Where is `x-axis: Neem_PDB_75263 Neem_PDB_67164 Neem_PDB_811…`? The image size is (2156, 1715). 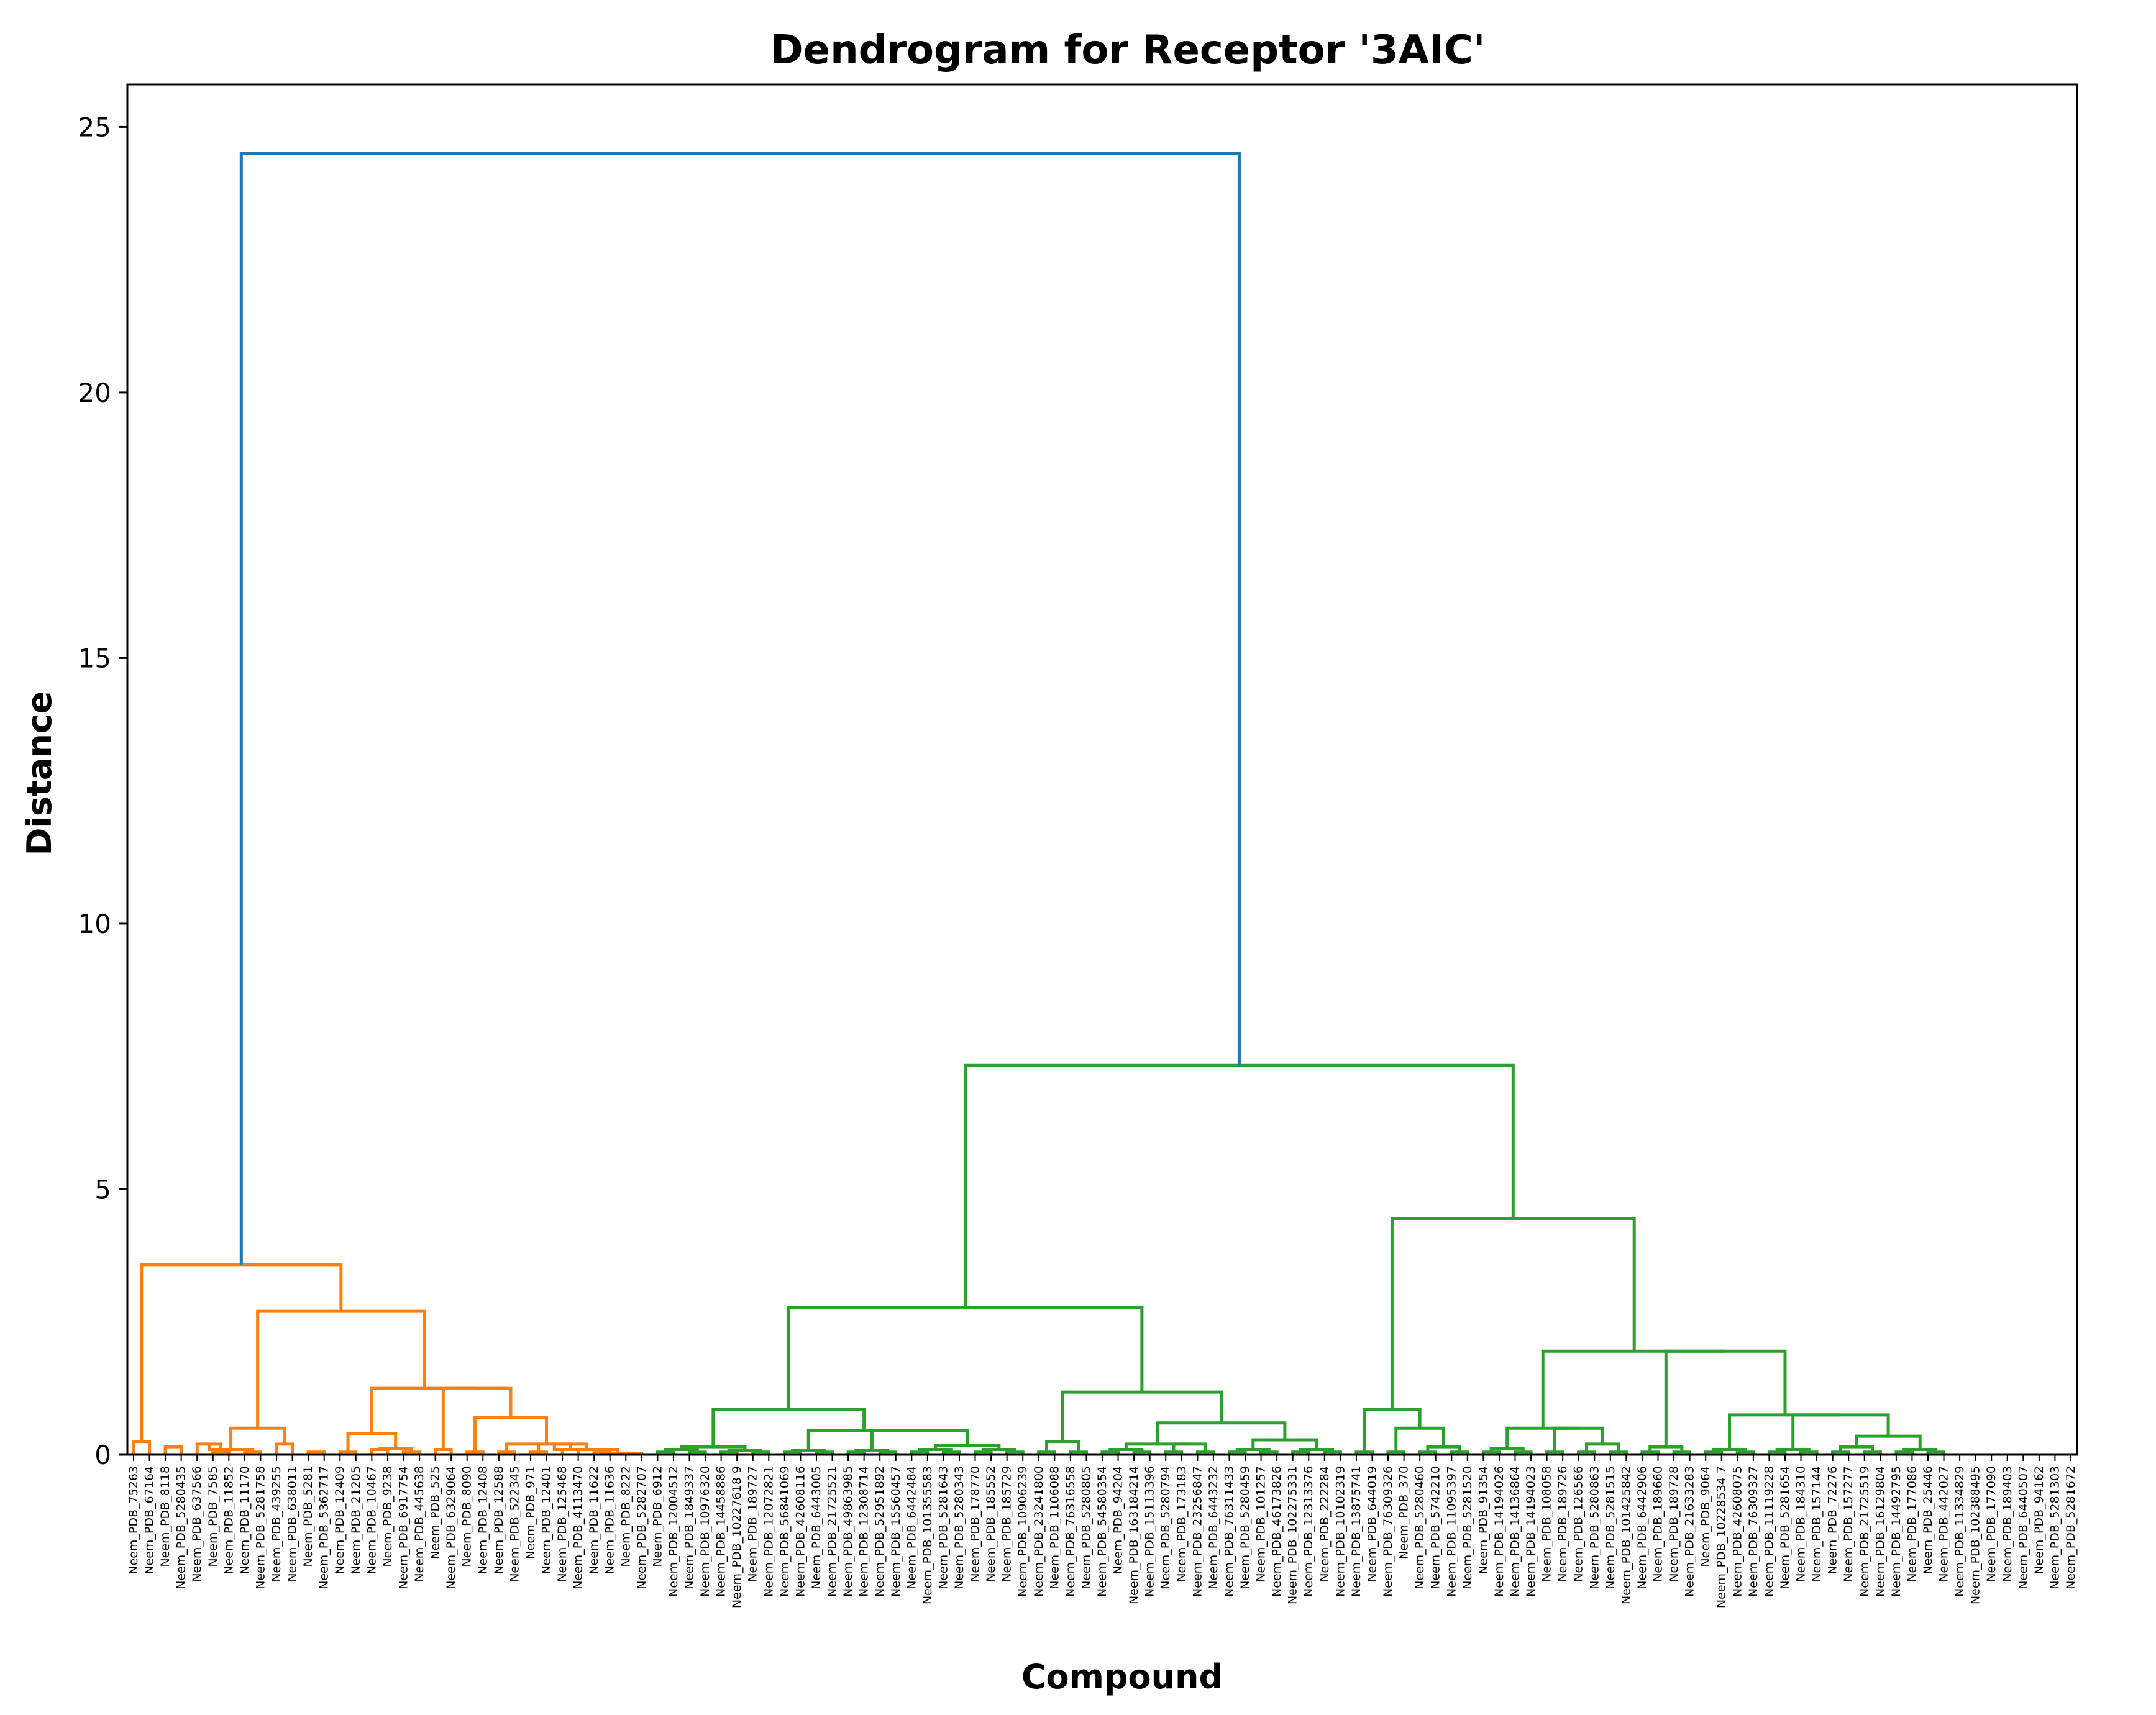 x-axis: Neem_PDB_75263 Neem_PDB_67164 Neem_PDB_811… is located at coordinates (1102, 1531).